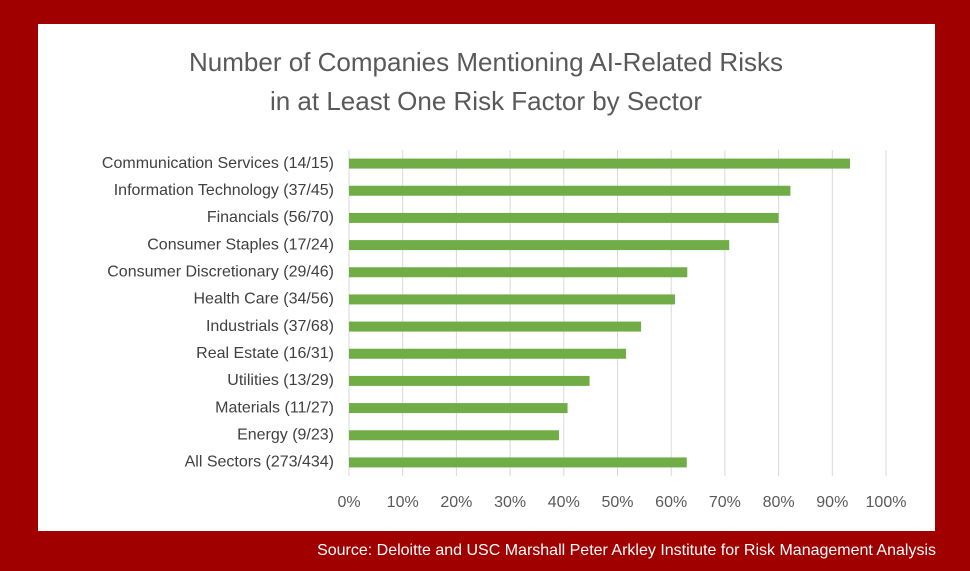 This screenshot has width=970, height=571. I want to click on x-tick-label: 80%, so click(779, 502).